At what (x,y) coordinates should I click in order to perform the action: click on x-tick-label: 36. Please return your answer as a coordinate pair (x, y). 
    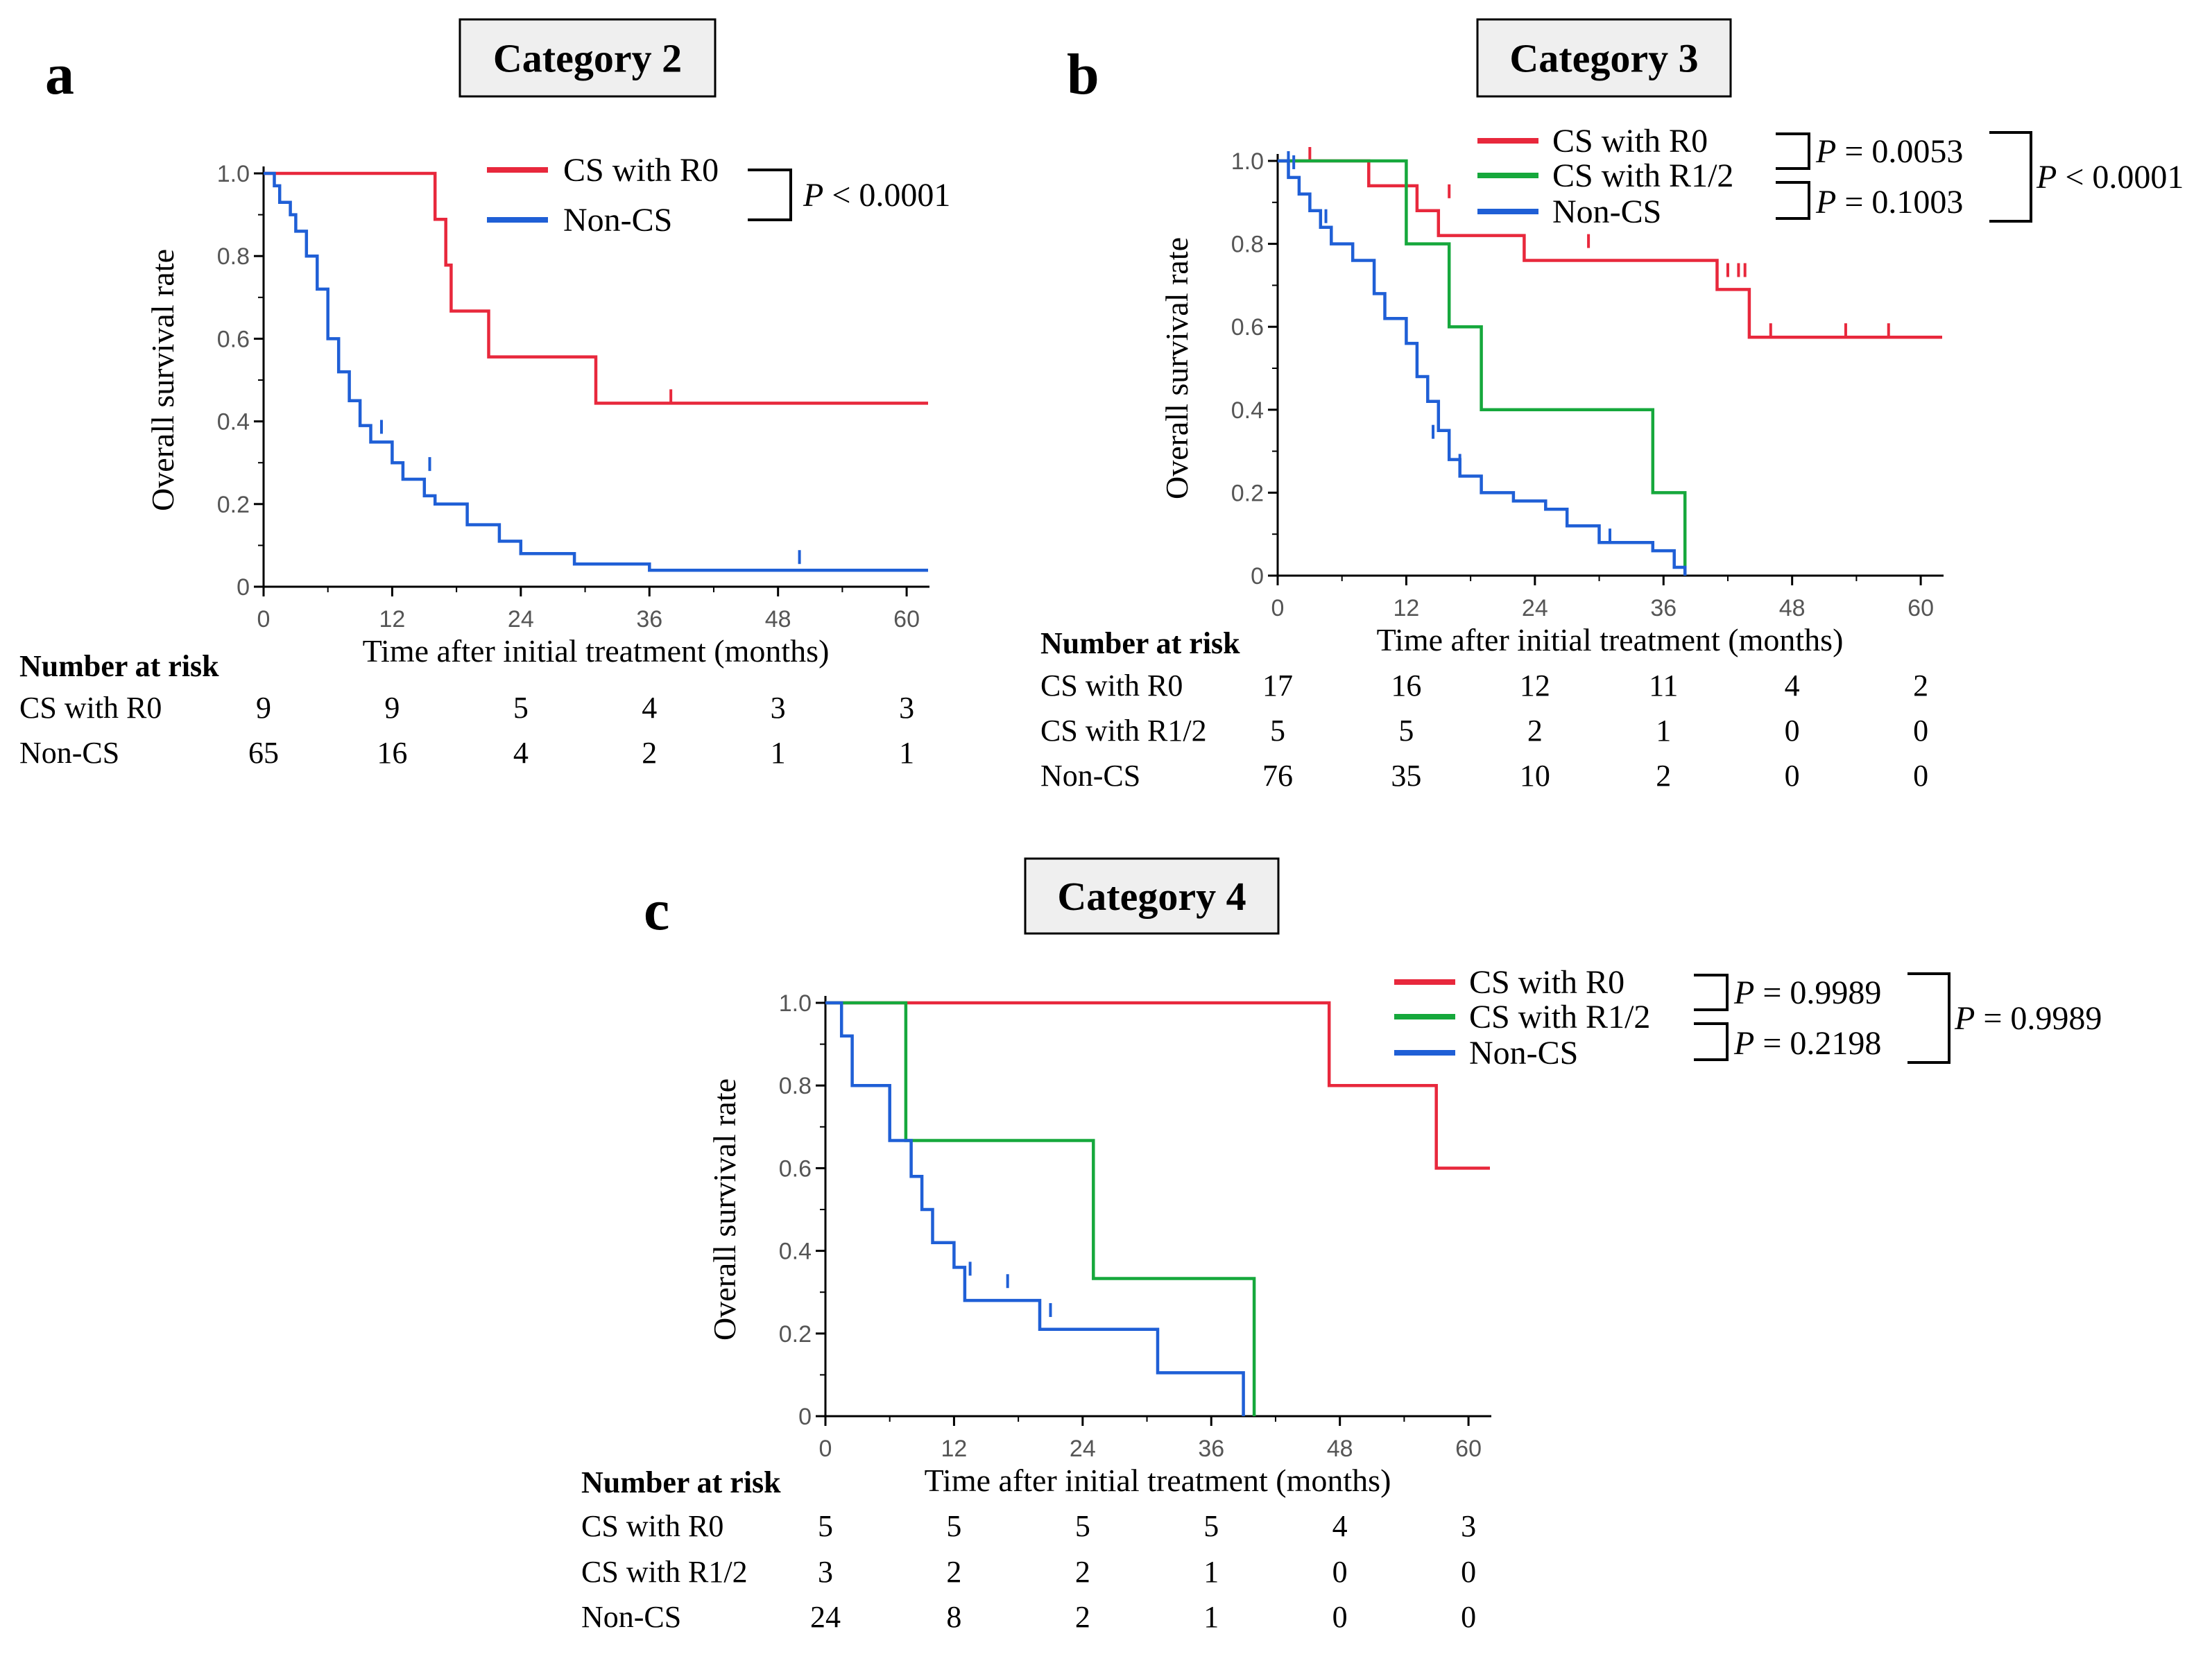
    Looking at the image, I should click on (649, 619).